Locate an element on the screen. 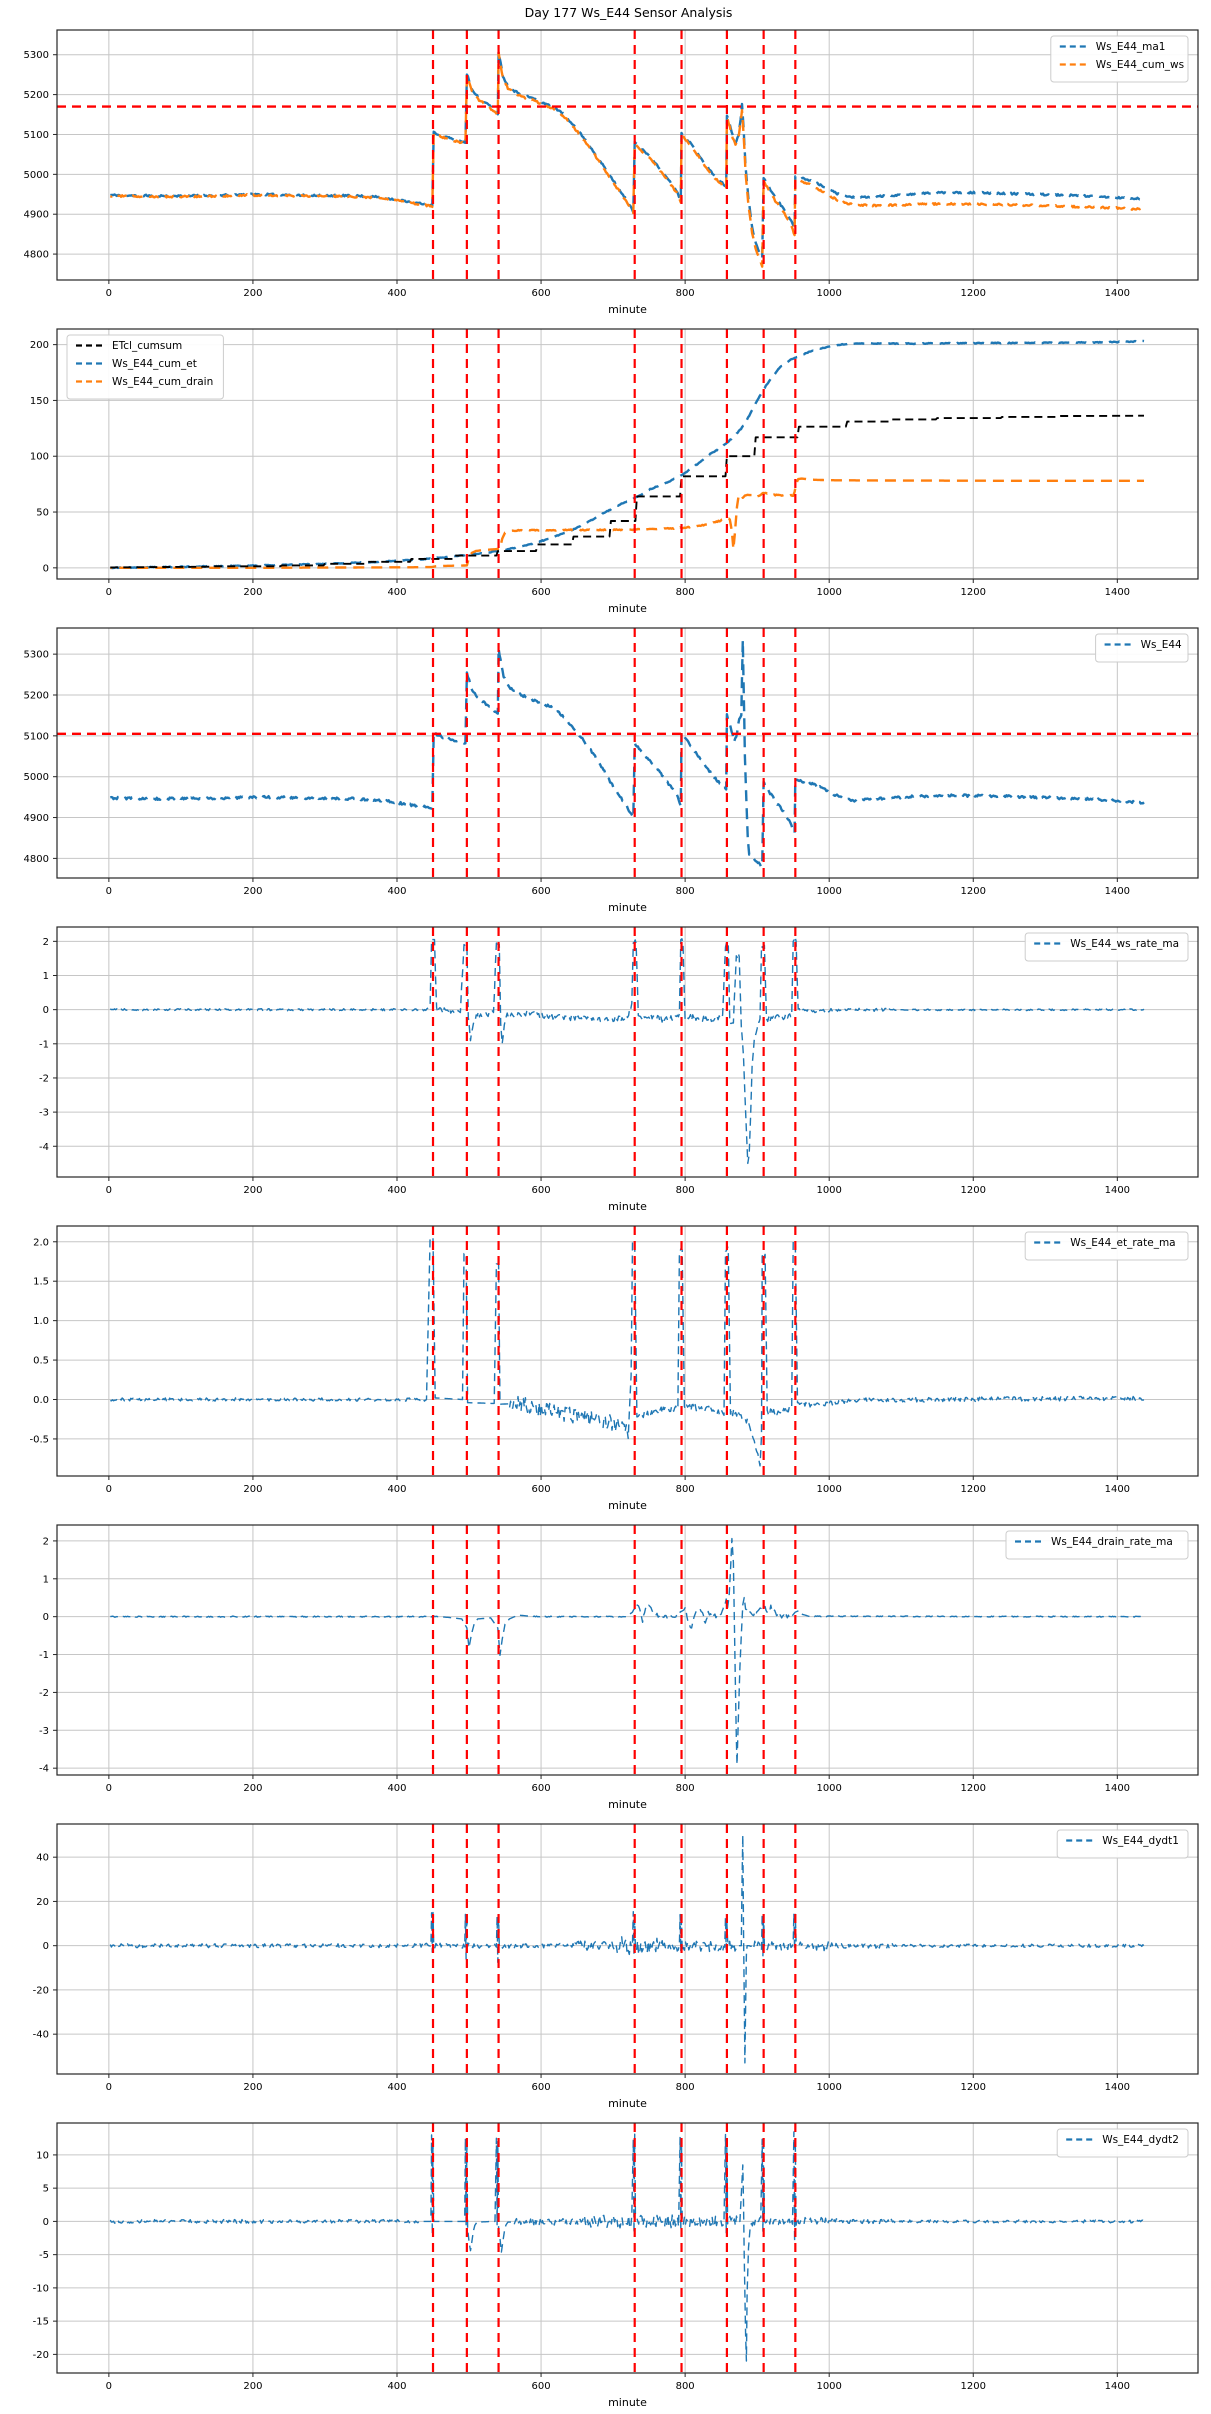 Image resolution: width=1211 pixels, height=2414 pixels. tick-label: -1 is located at coordinates (44, 1655).